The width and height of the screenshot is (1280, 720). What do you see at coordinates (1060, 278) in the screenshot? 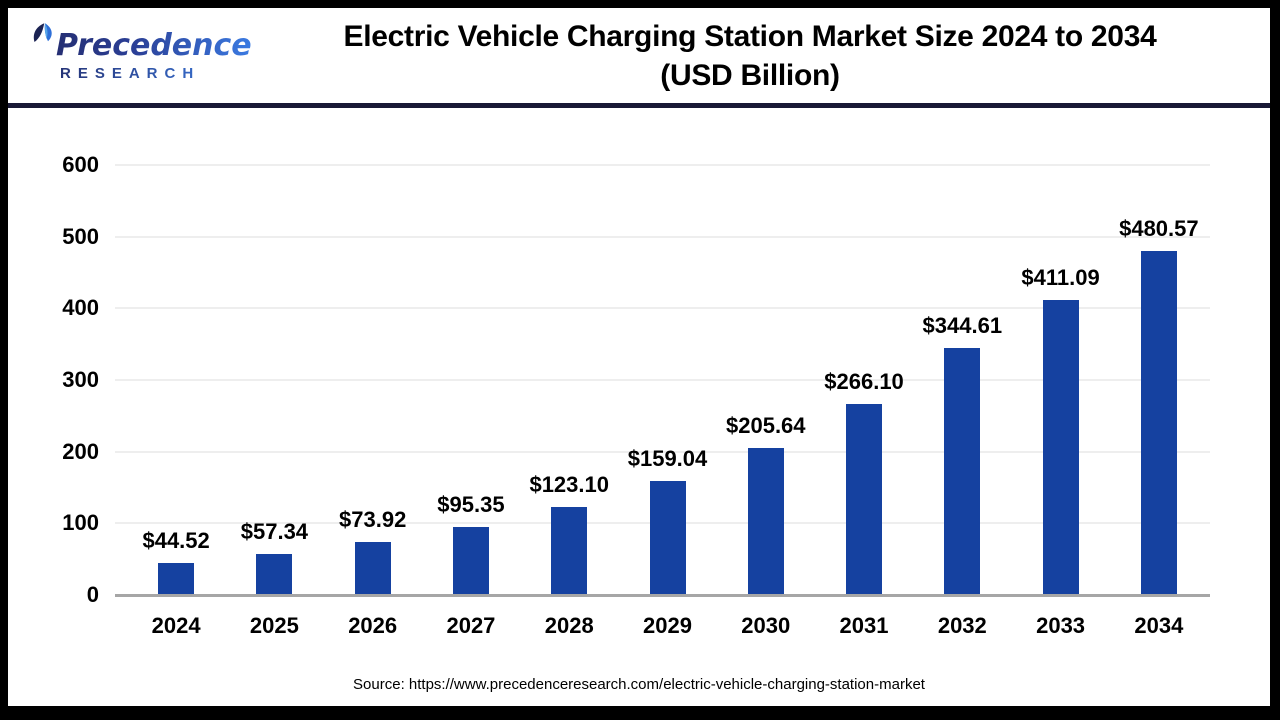
I see `bar-value-label: $411.09` at bounding box center [1060, 278].